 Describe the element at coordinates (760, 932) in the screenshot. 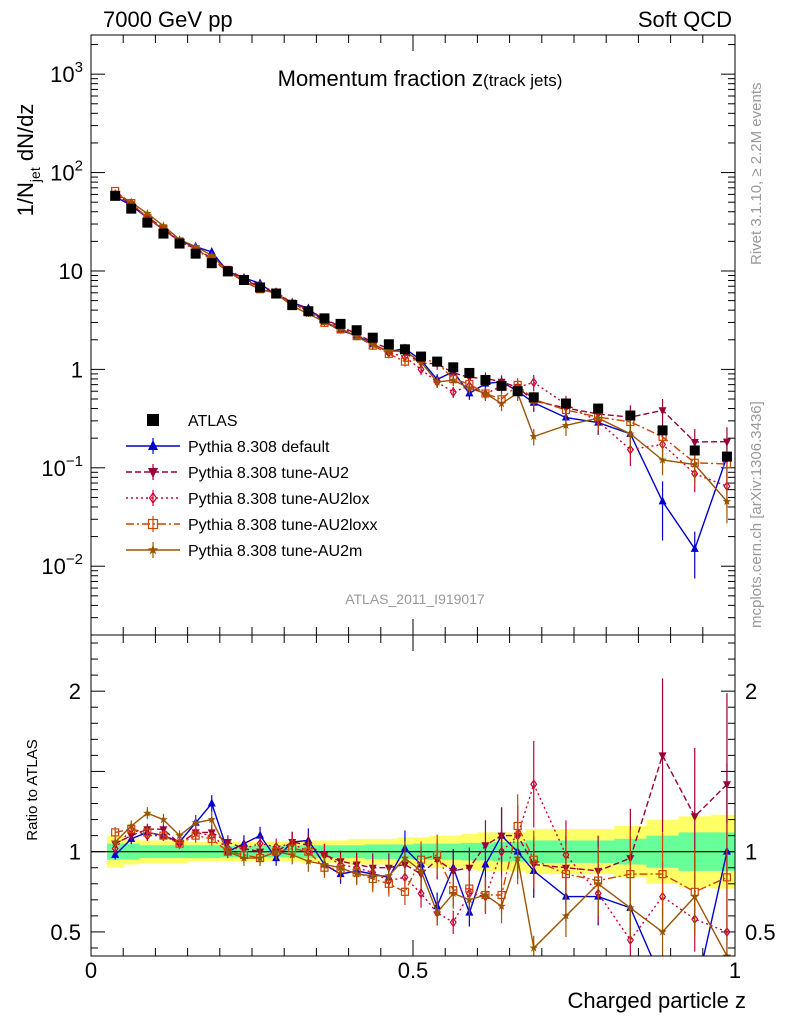

I see `ratio-y-tick-label-right: 0.5` at that location.